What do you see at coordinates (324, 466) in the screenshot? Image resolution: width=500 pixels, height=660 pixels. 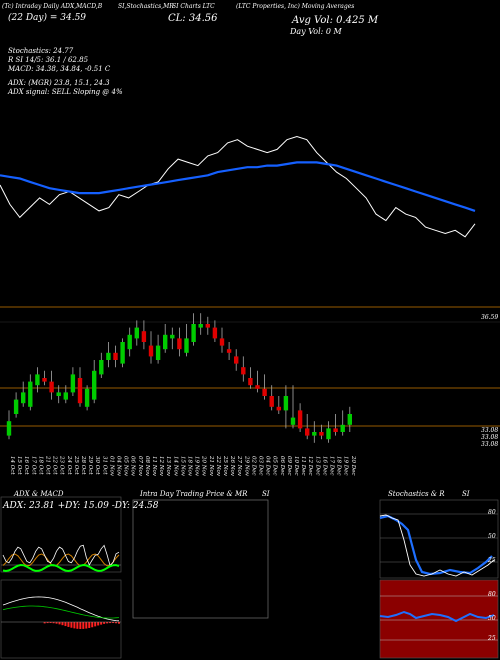 I see `date-tick-label: 16 Dec` at bounding box center [324, 466].